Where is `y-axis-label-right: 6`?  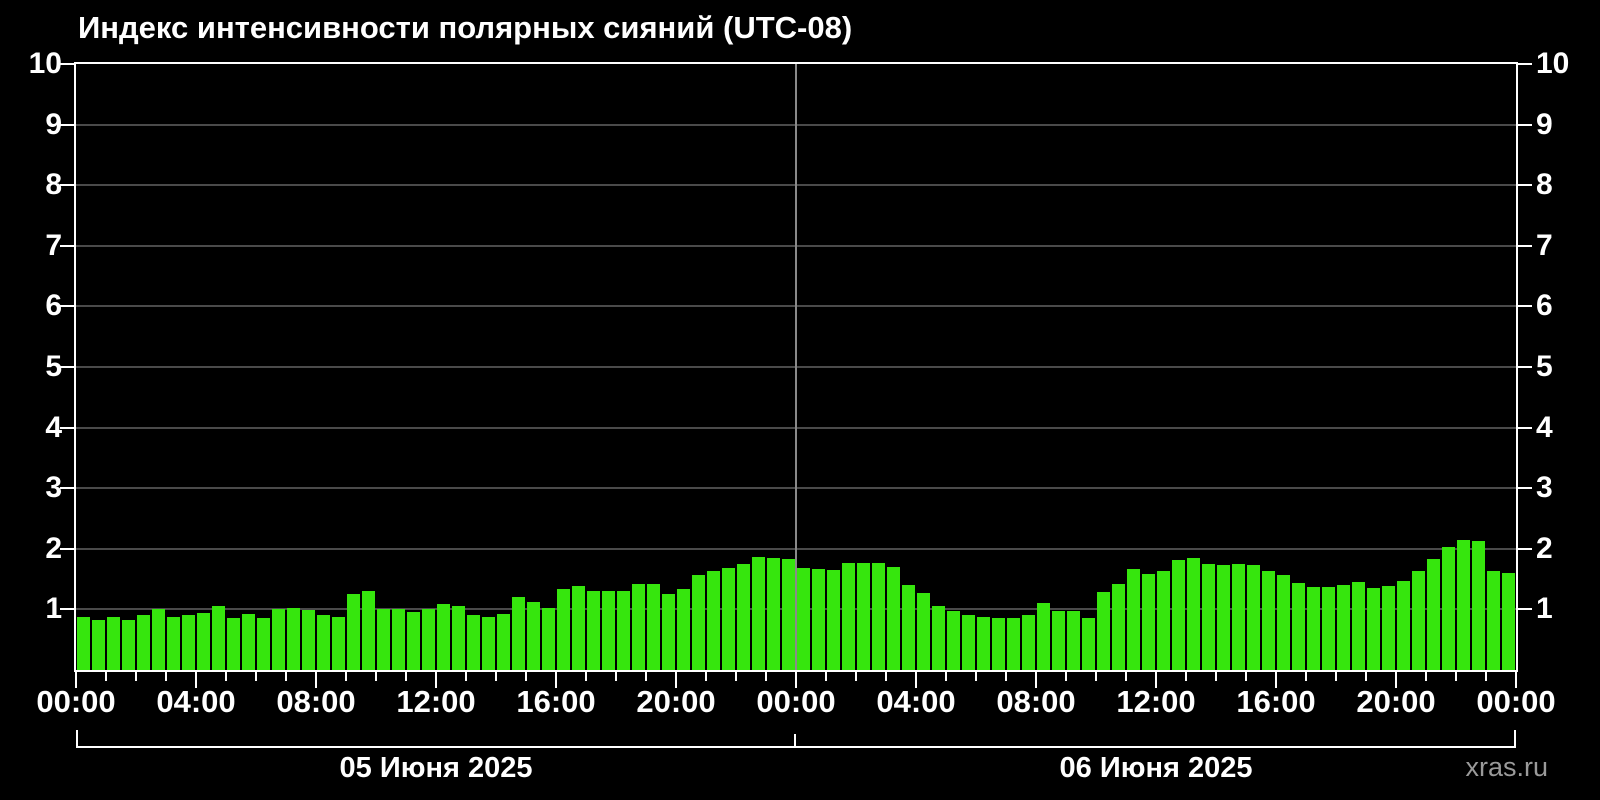
y-axis-label-right: 6 is located at coordinates (1544, 306).